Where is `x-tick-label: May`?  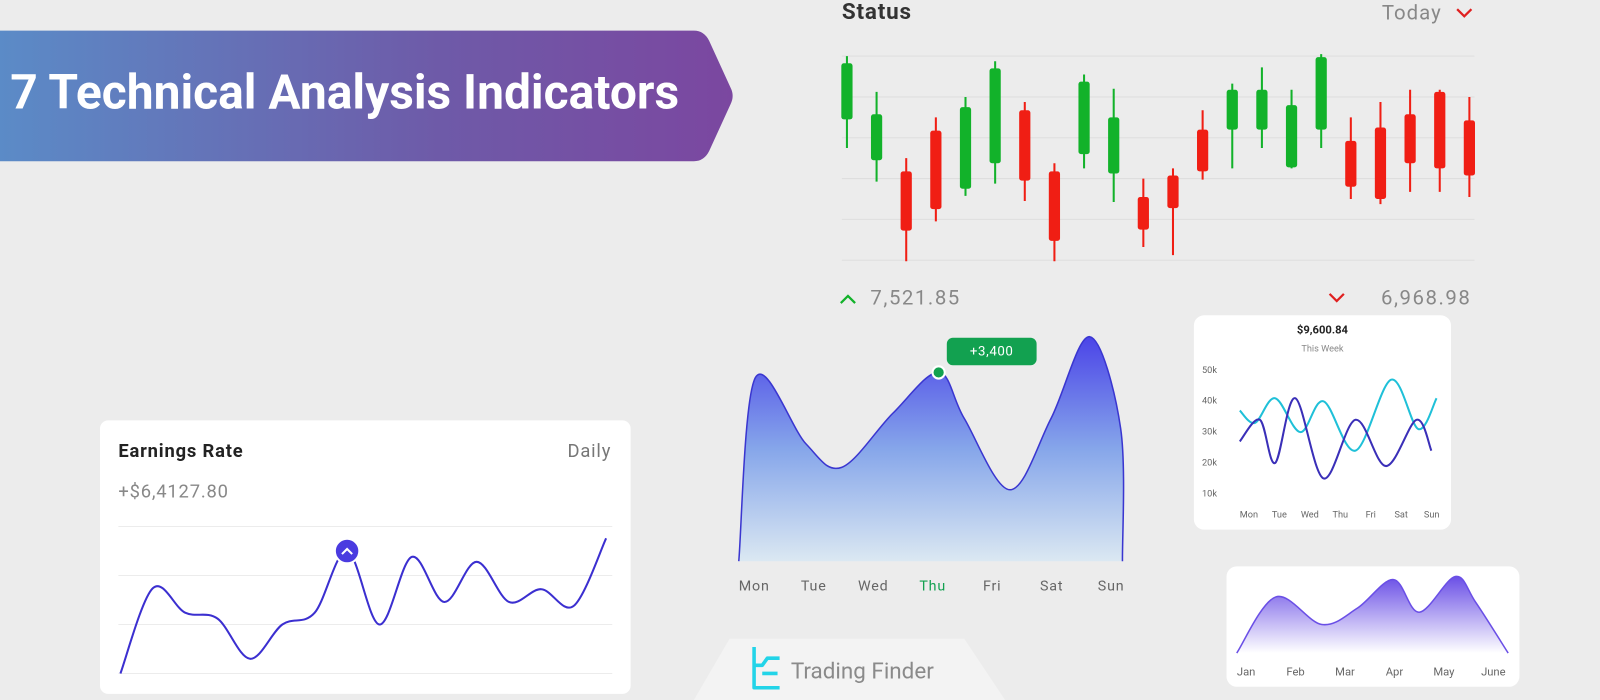
x-tick-label: May is located at coordinates (1444, 671).